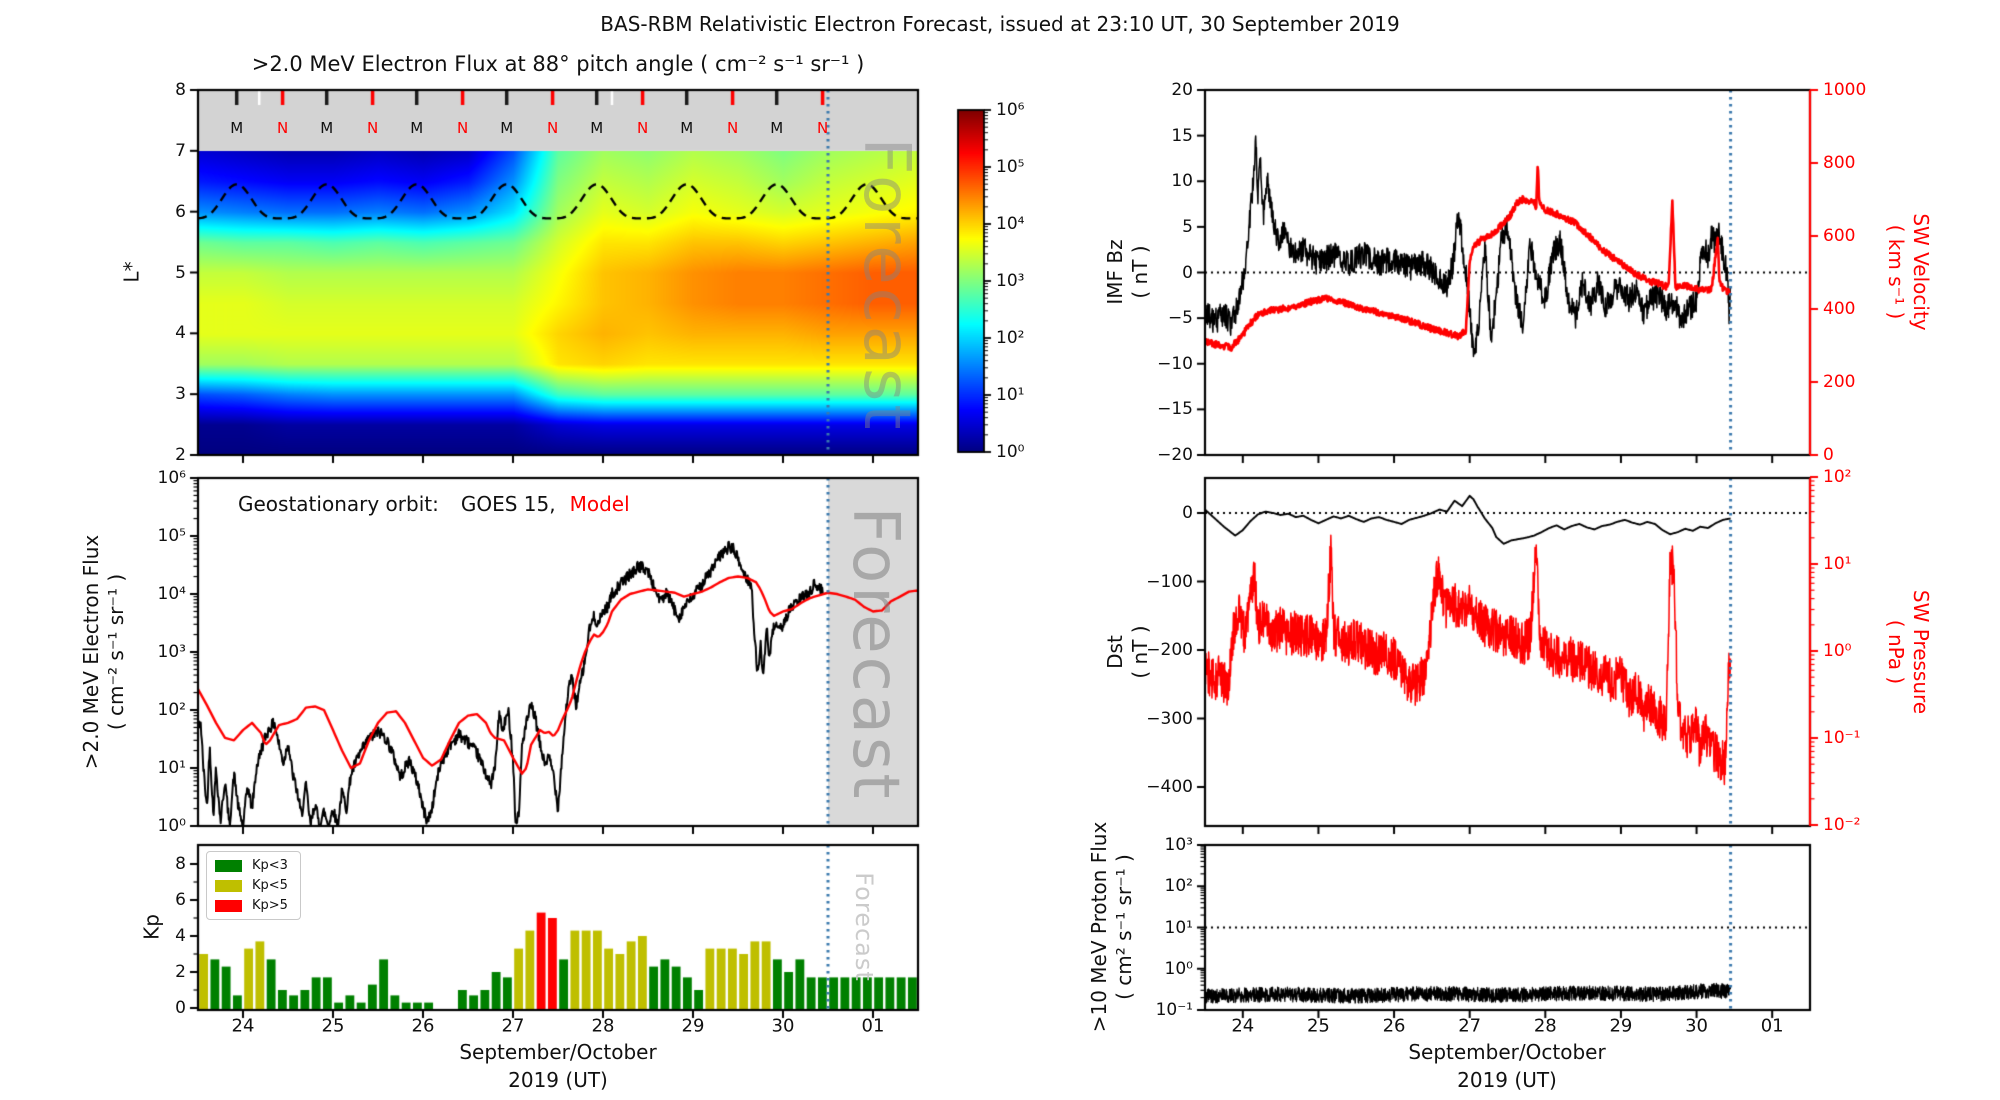  I want to click on tick-label: −300, so click(1169, 718).